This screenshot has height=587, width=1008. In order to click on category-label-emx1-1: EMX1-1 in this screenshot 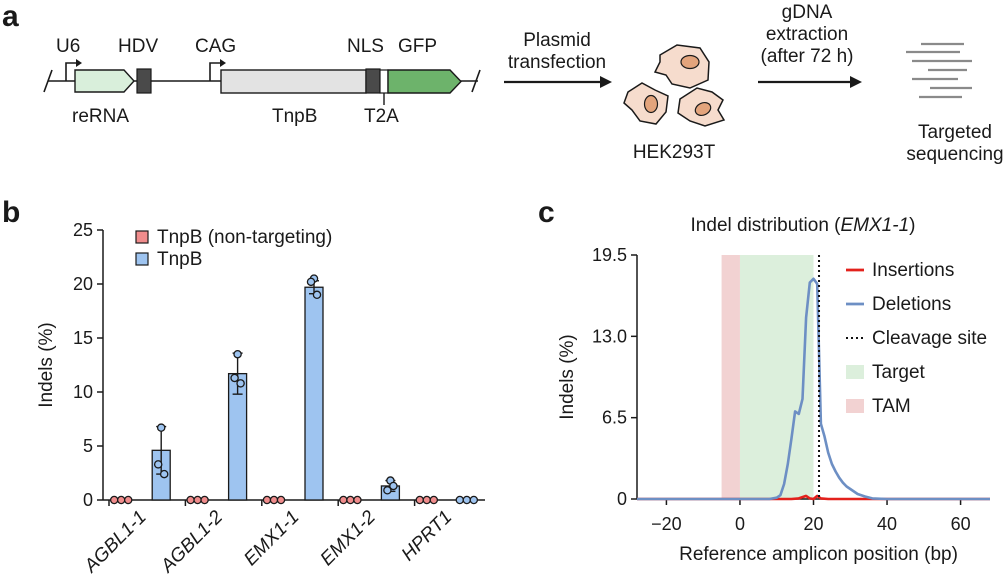, I will do `click(271, 538)`.